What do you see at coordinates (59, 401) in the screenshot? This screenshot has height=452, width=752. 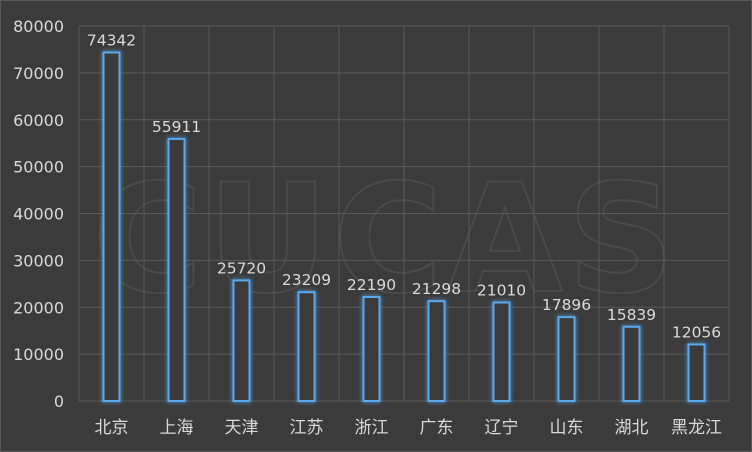 I see `y-tick-label: 0` at bounding box center [59, 401].